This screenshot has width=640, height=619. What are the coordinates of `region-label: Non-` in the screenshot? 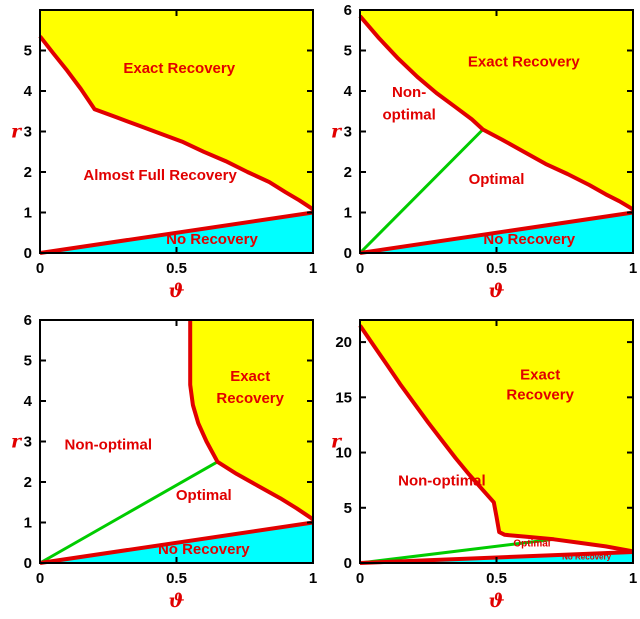 It's located at (409, 92).